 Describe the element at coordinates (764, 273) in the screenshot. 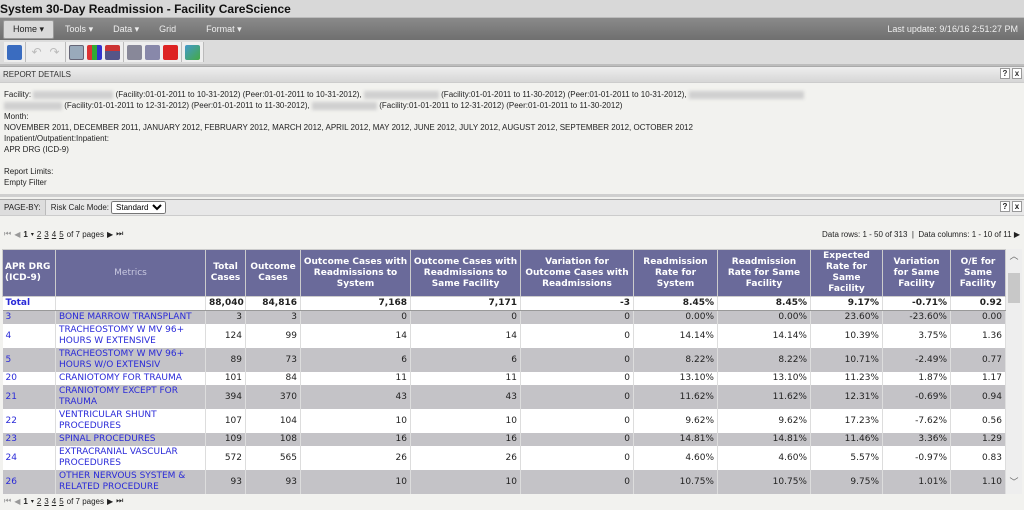

I see `column-header: Readmission Rate for Same Facility` at that location.